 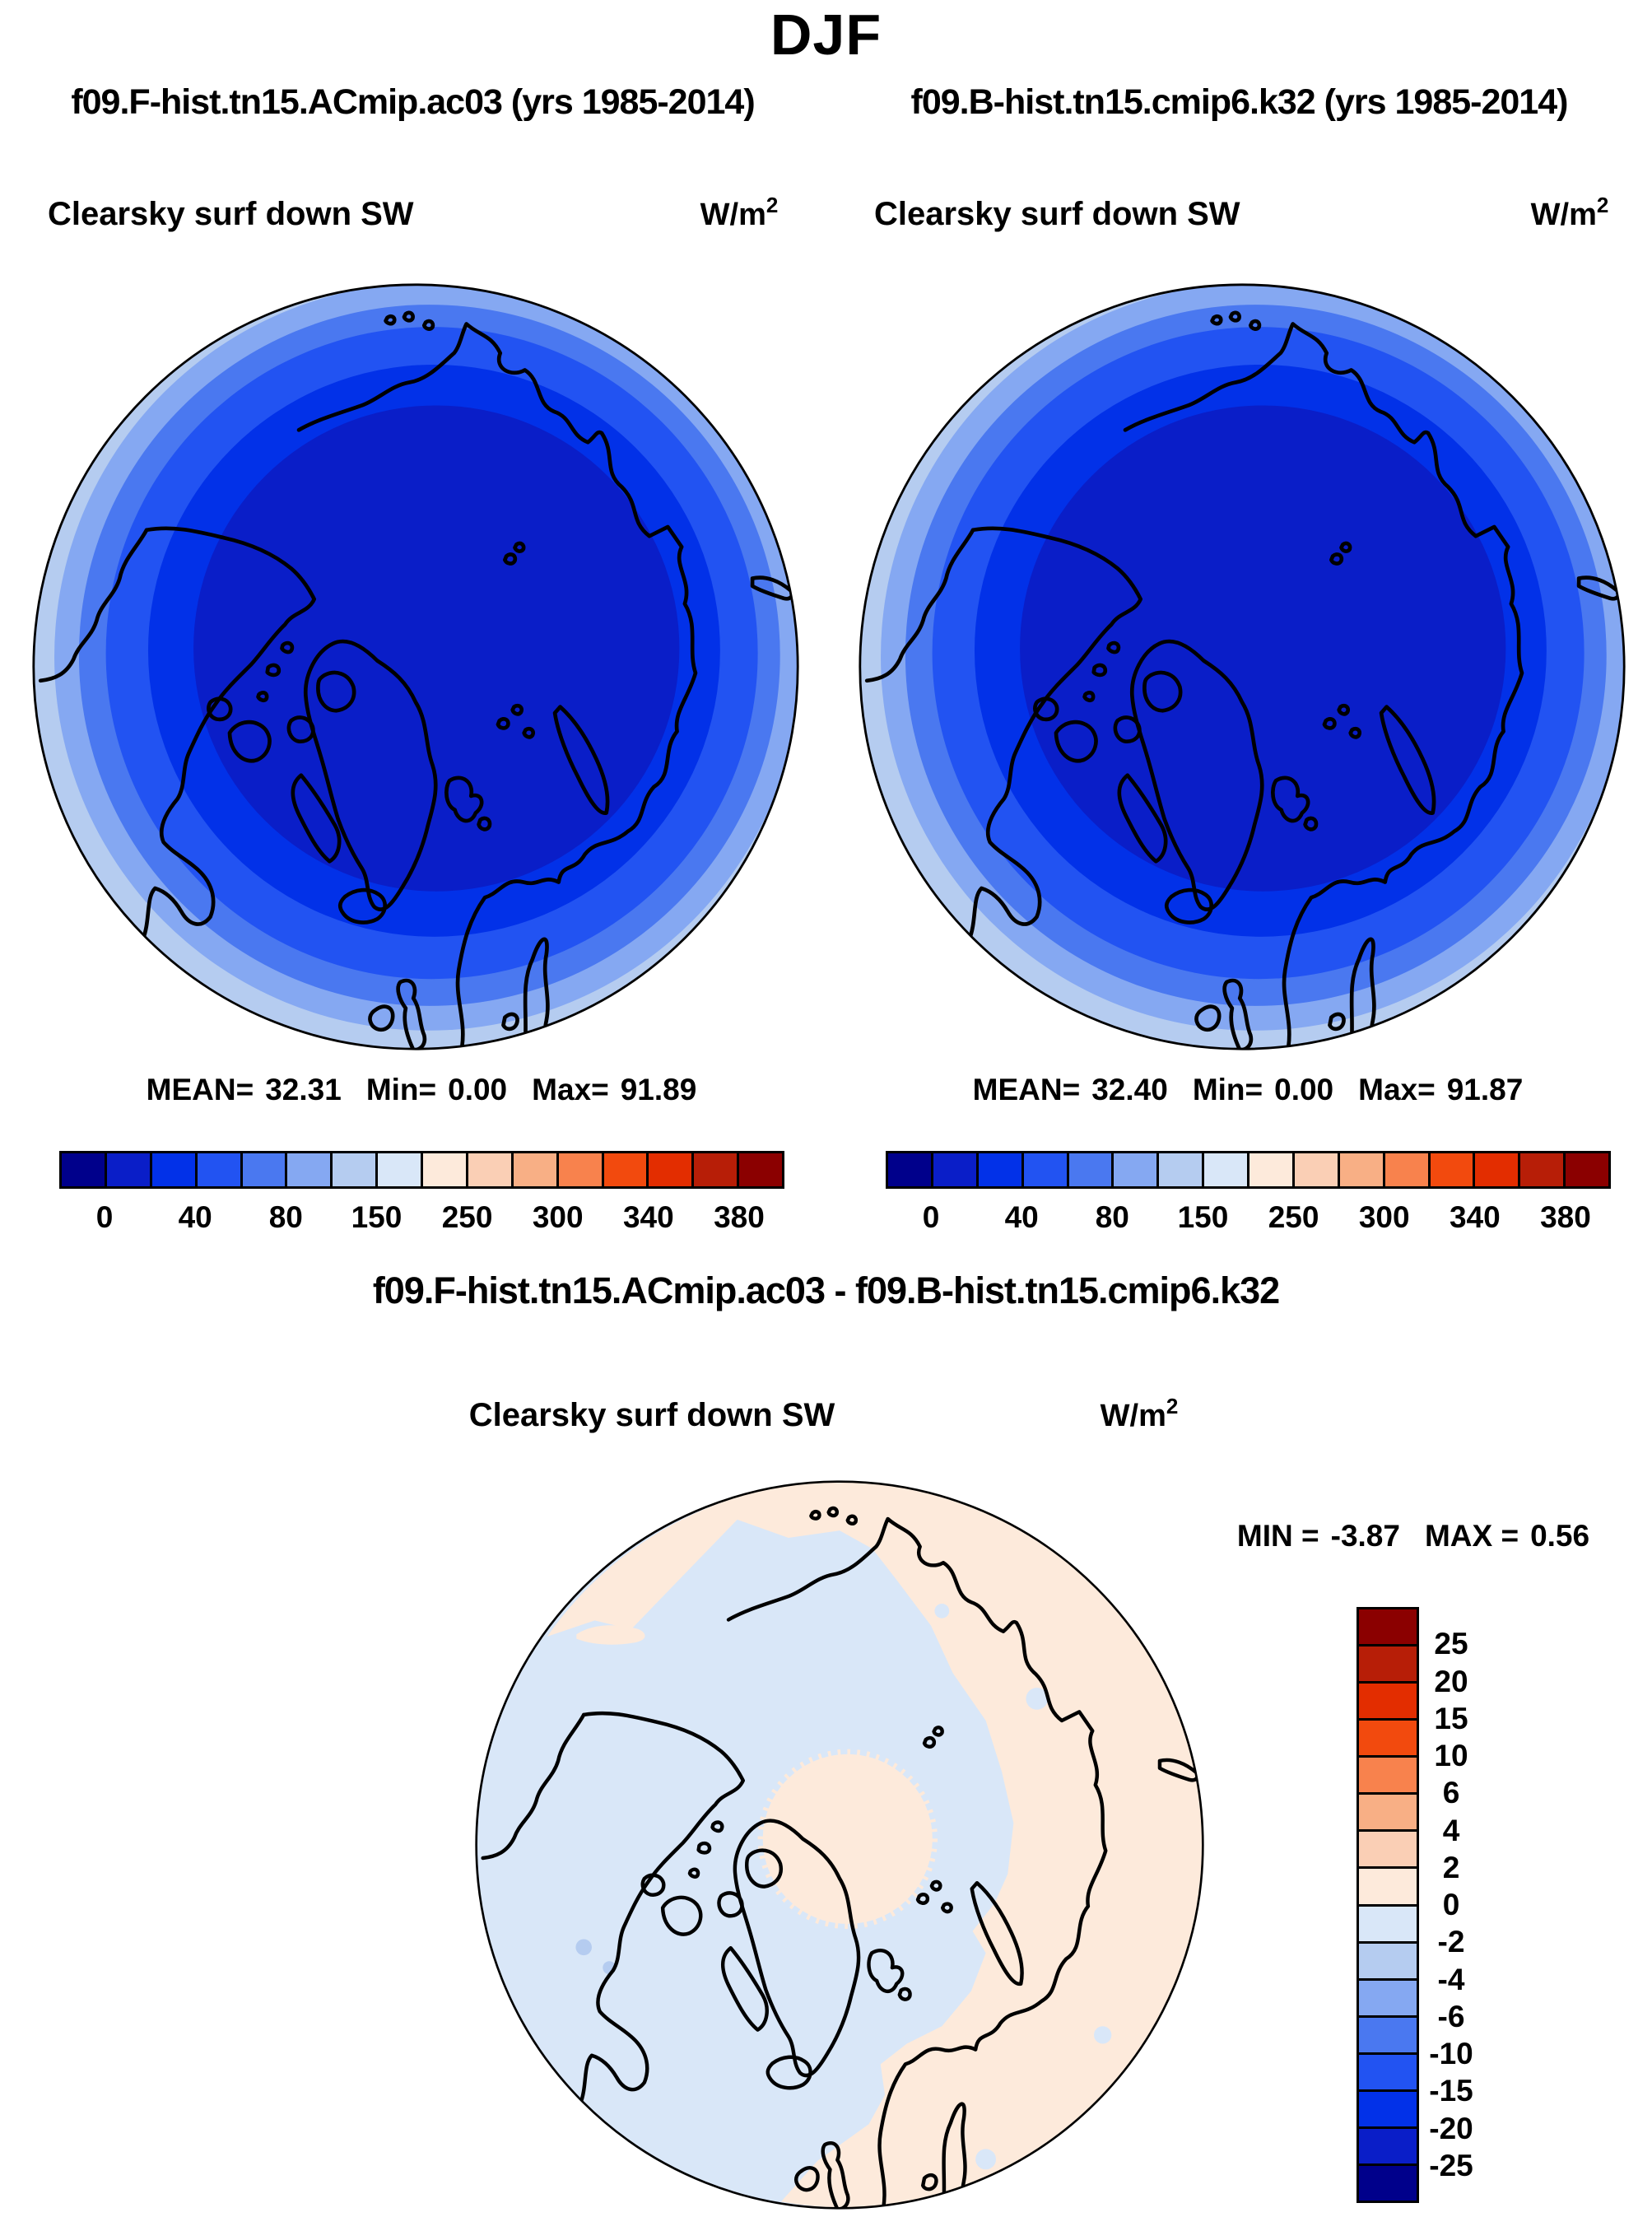 I want to click on units-label-left: W/m2, so click(x=739, y=213).